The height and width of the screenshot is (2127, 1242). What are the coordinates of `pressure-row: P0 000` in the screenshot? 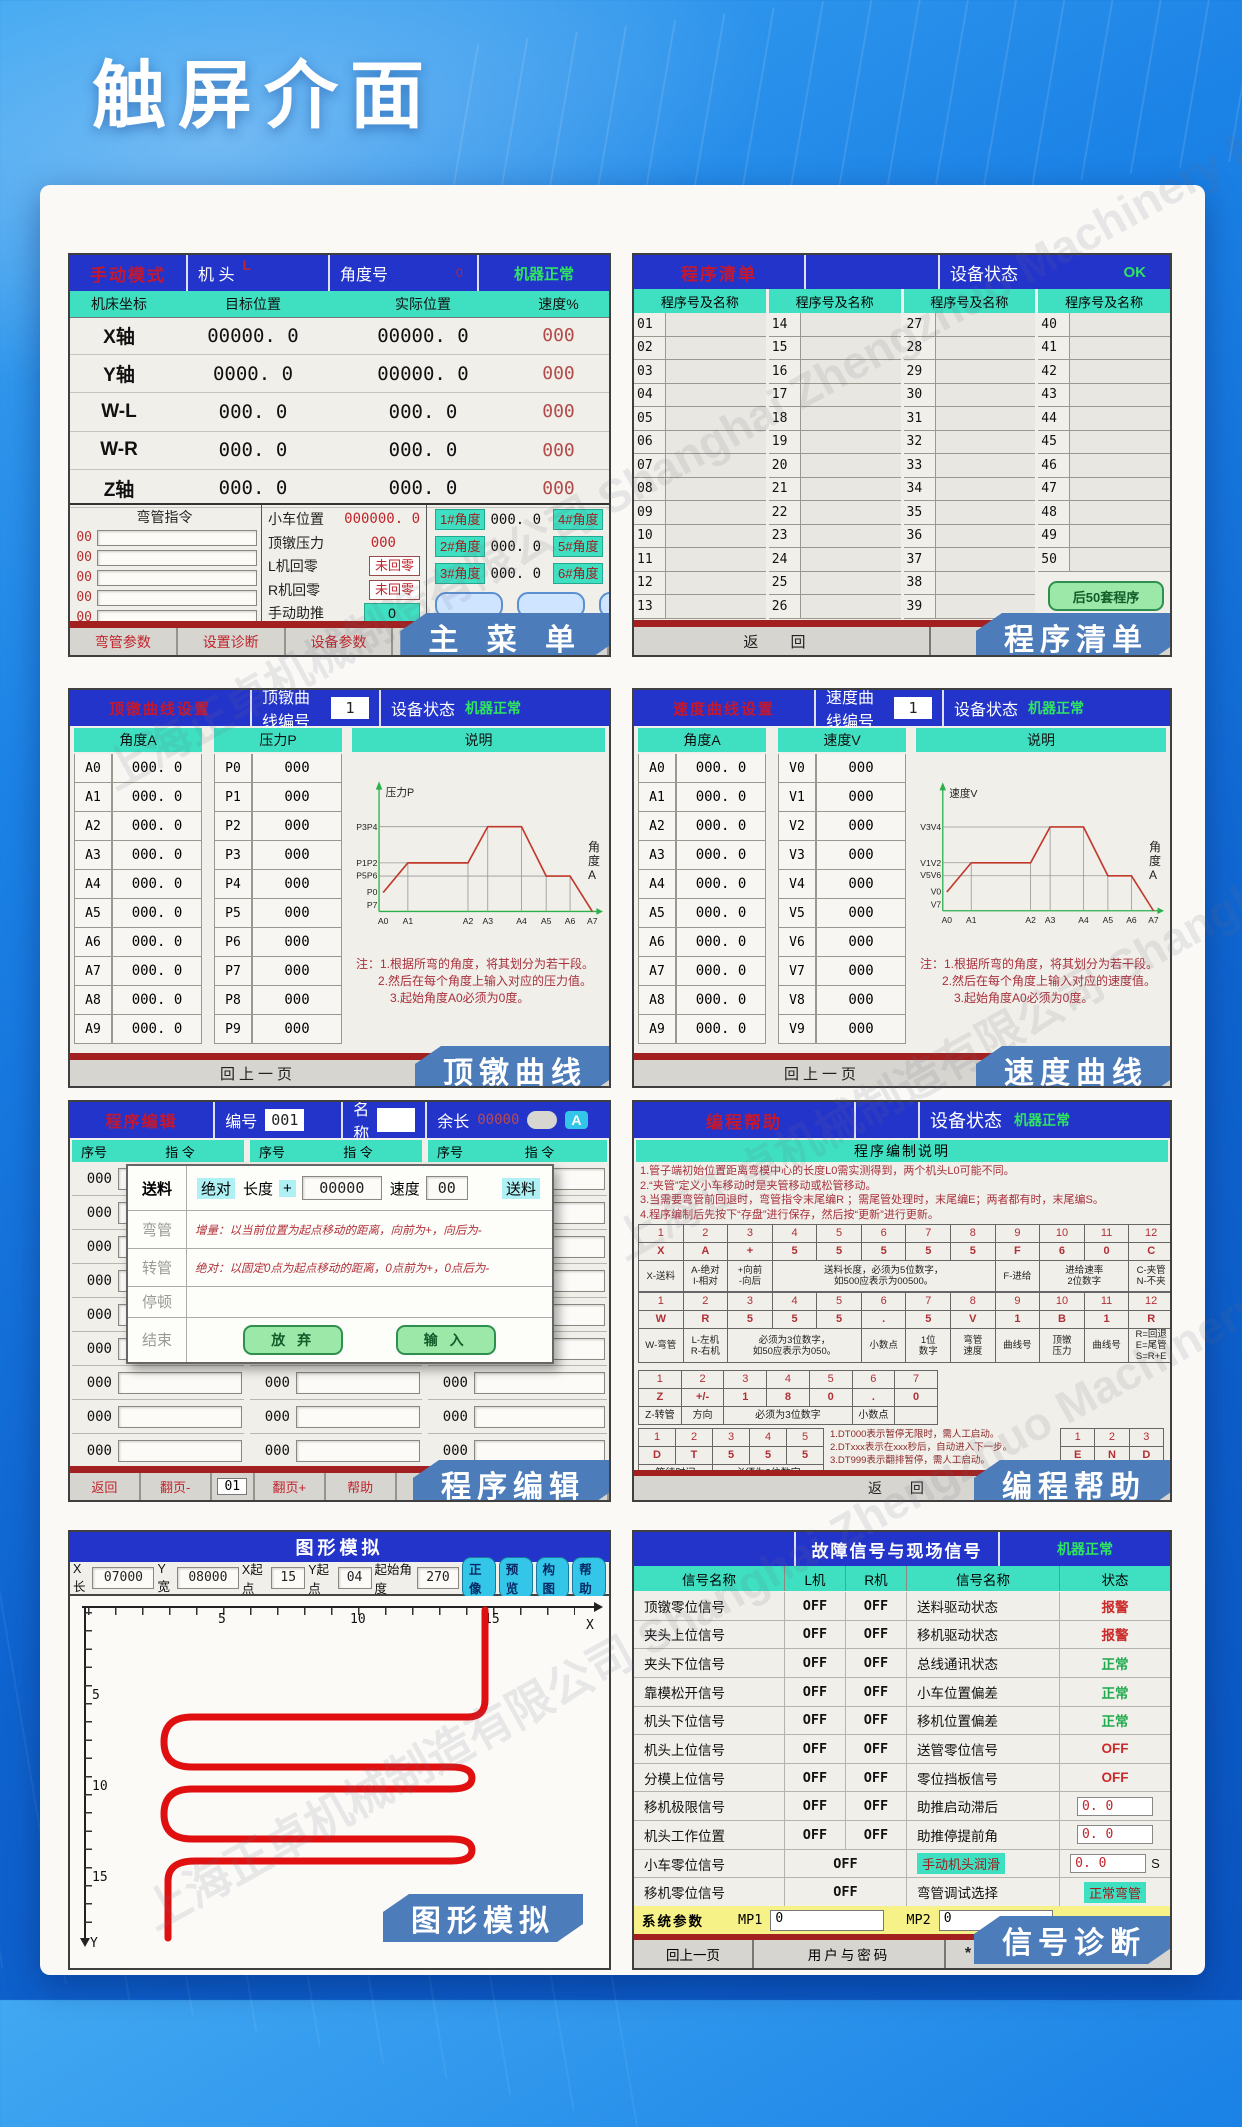 It's located at (278, 768).